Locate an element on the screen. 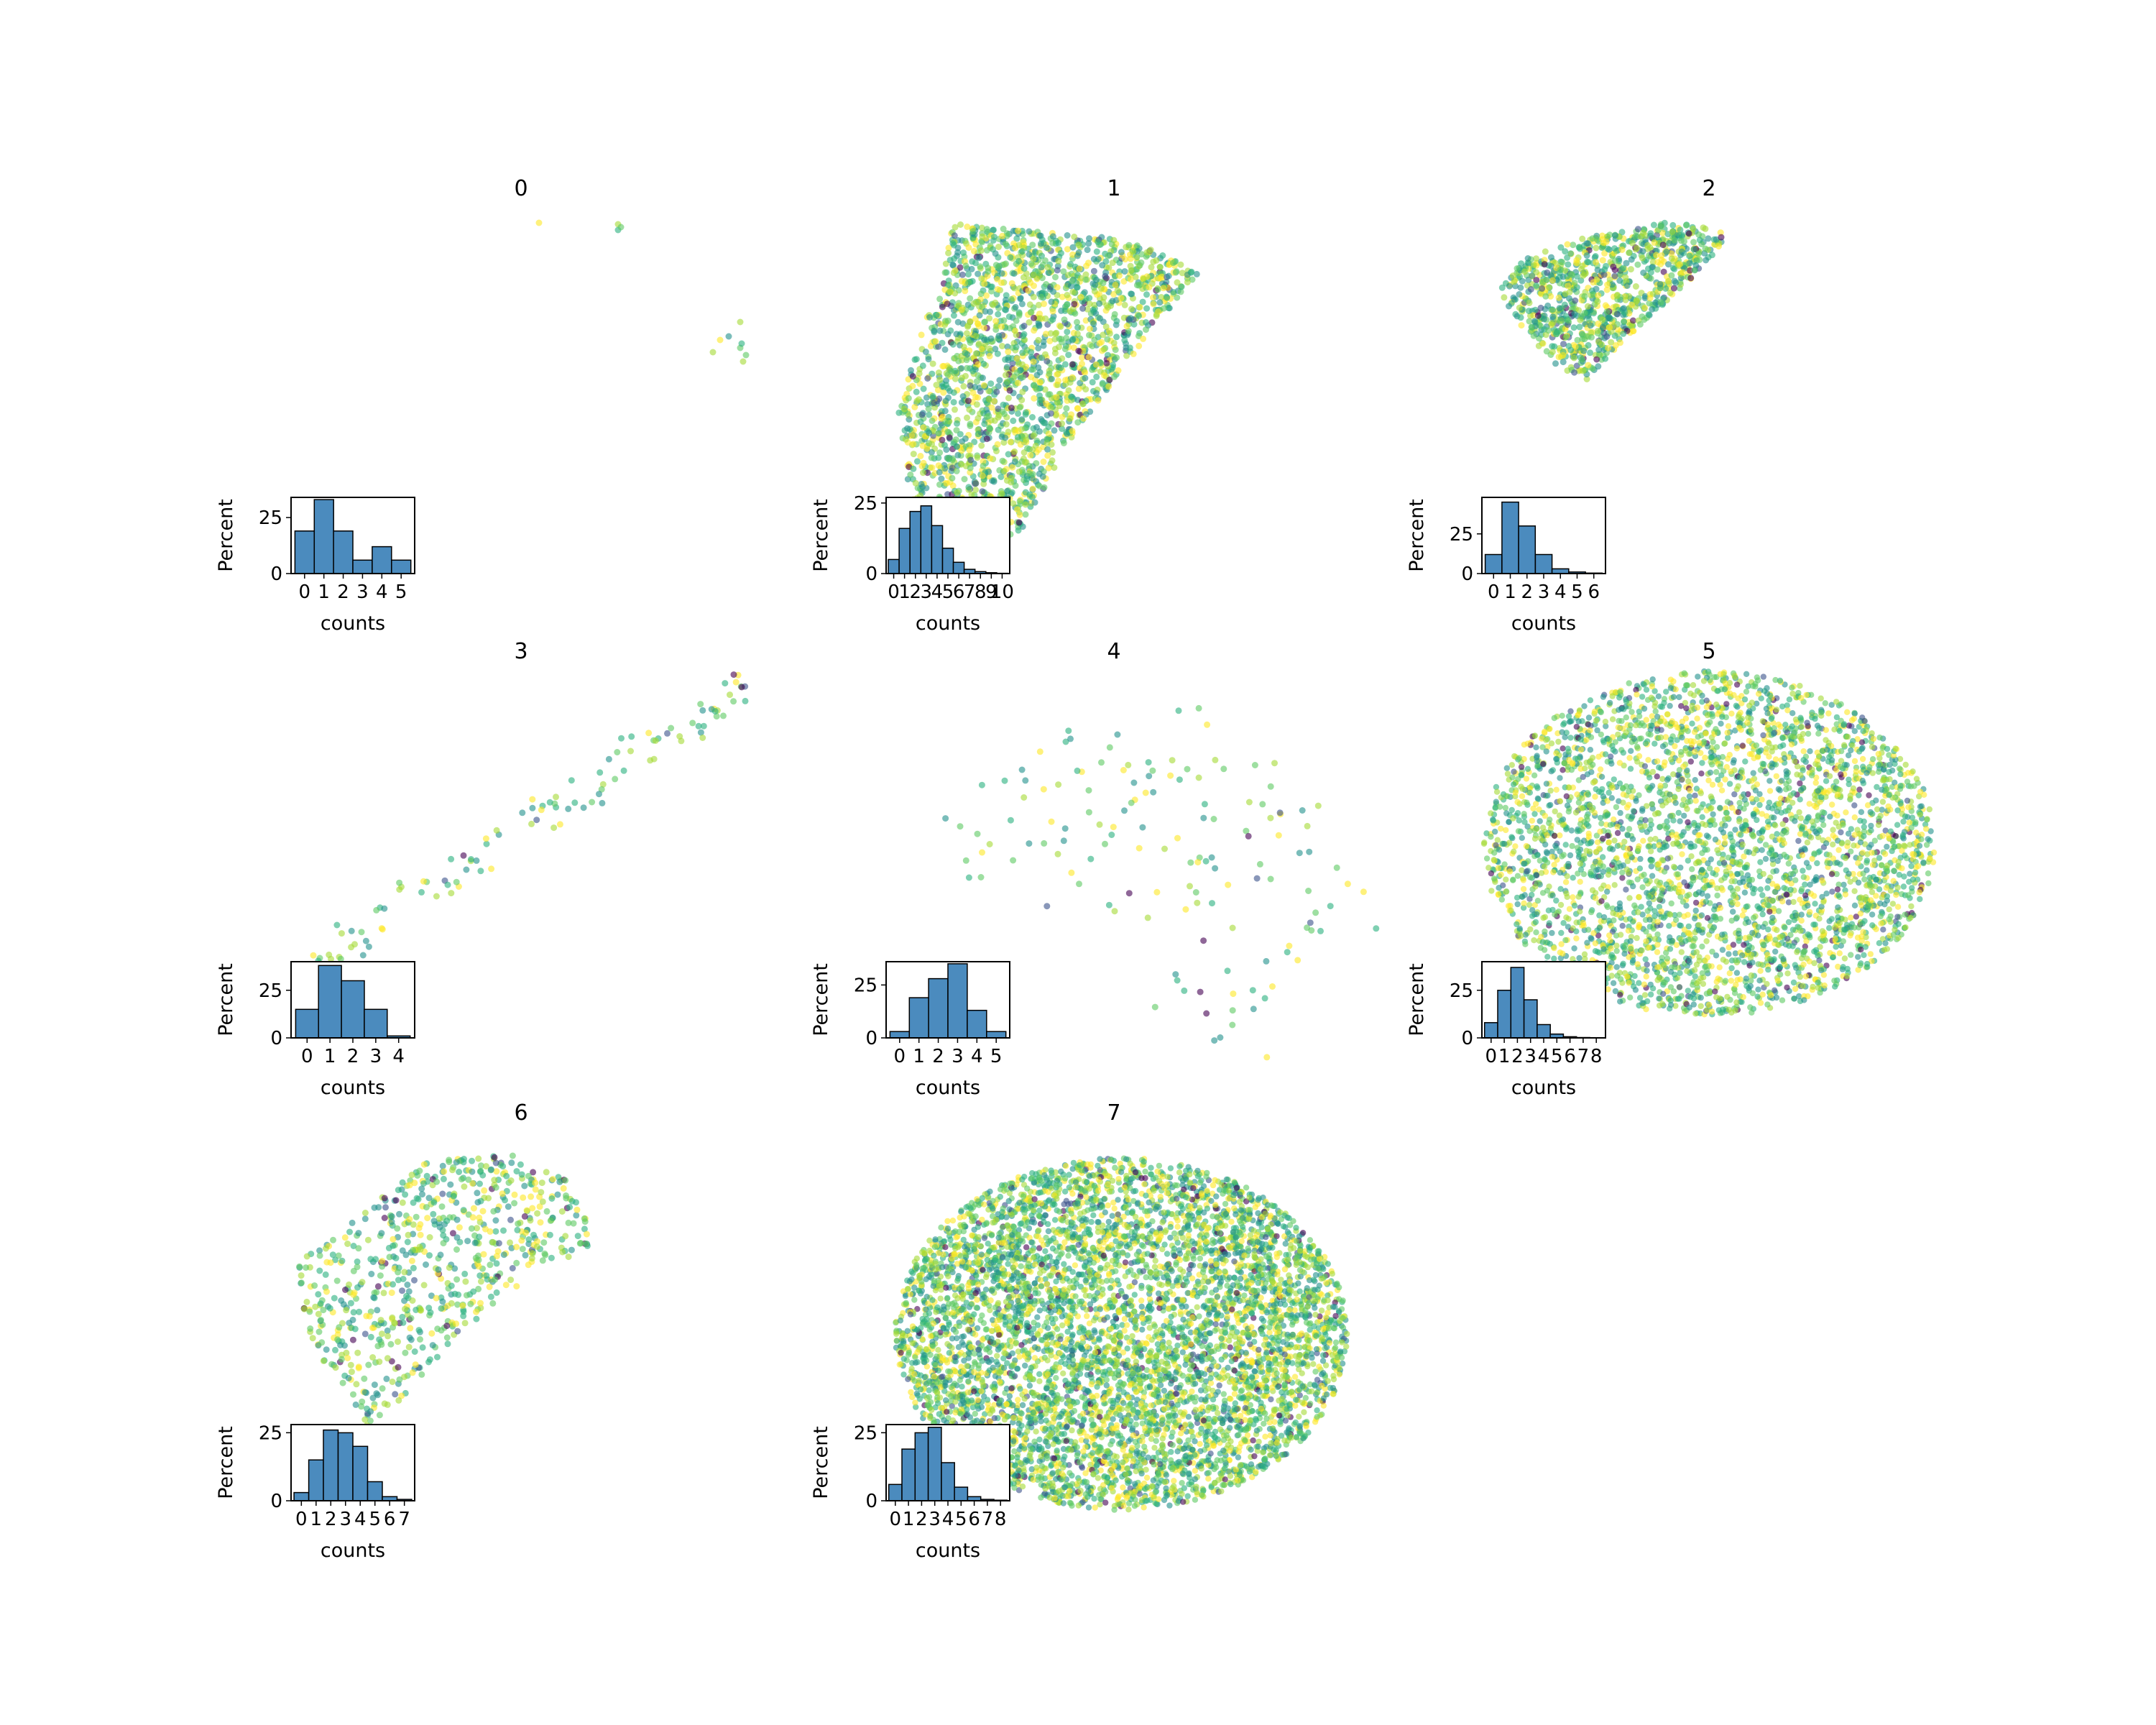 The width and height of the screenshot is (2156, 1725). y-tick-label: 25 is located at coordinates (270, 991).